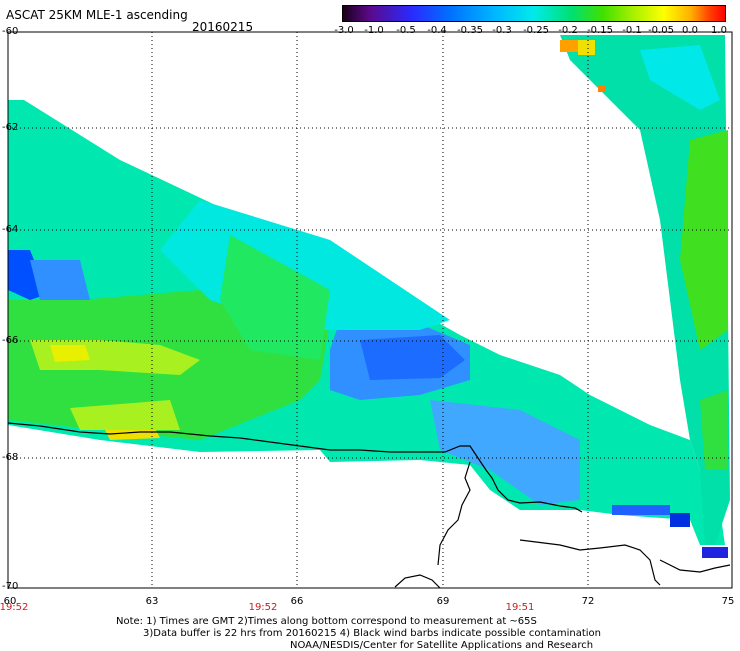 This screenshot has height=651, width=740. Describe the element at coordinates (690, 30) in the screenshot. I see `scale-label: 0.0` at that location.